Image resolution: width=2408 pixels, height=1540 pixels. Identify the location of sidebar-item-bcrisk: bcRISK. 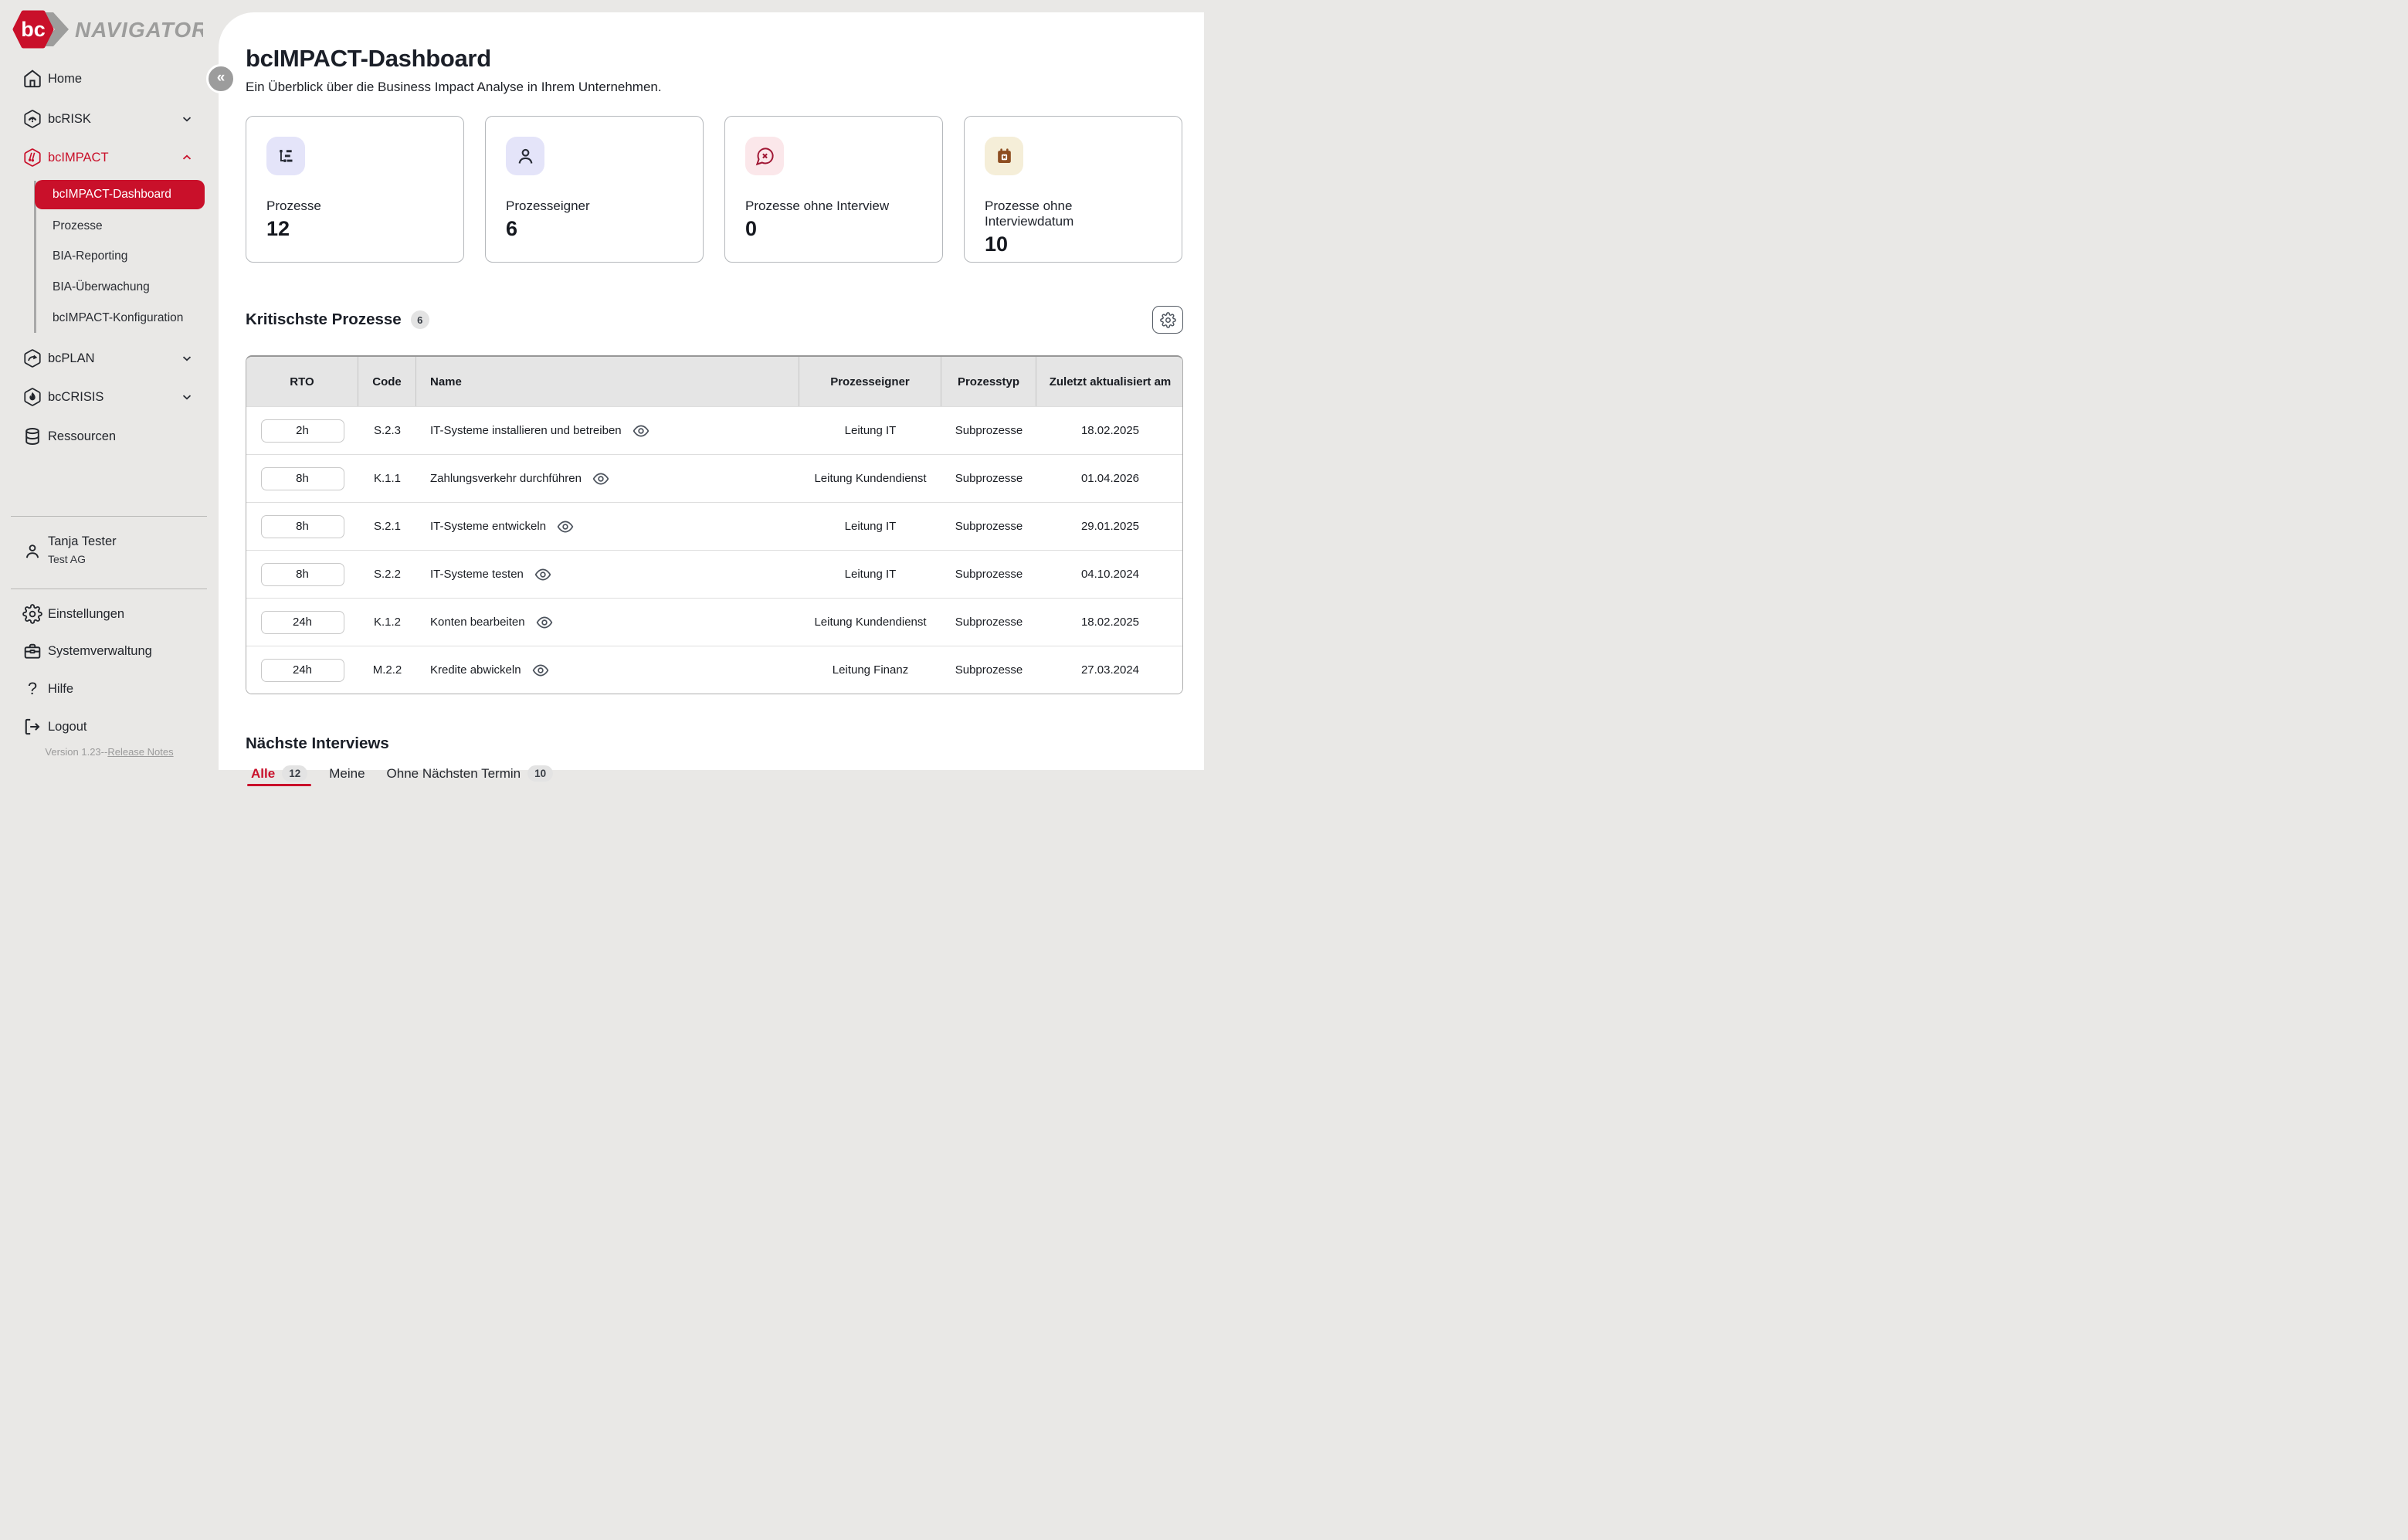
(109, 119).